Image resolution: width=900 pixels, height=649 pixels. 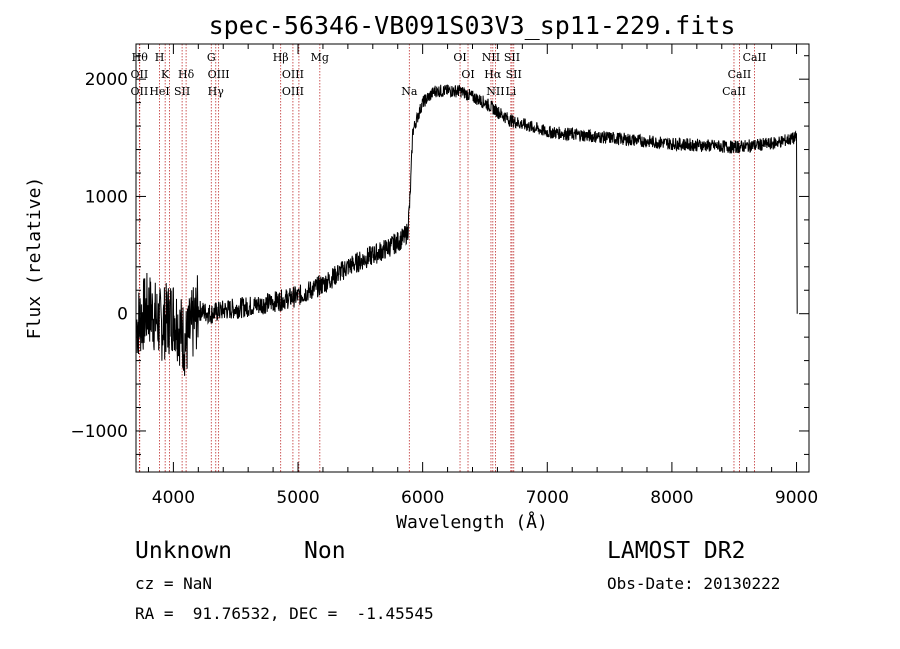 I want to click on x-tick-label: 9000, so click(x=796, y=498).